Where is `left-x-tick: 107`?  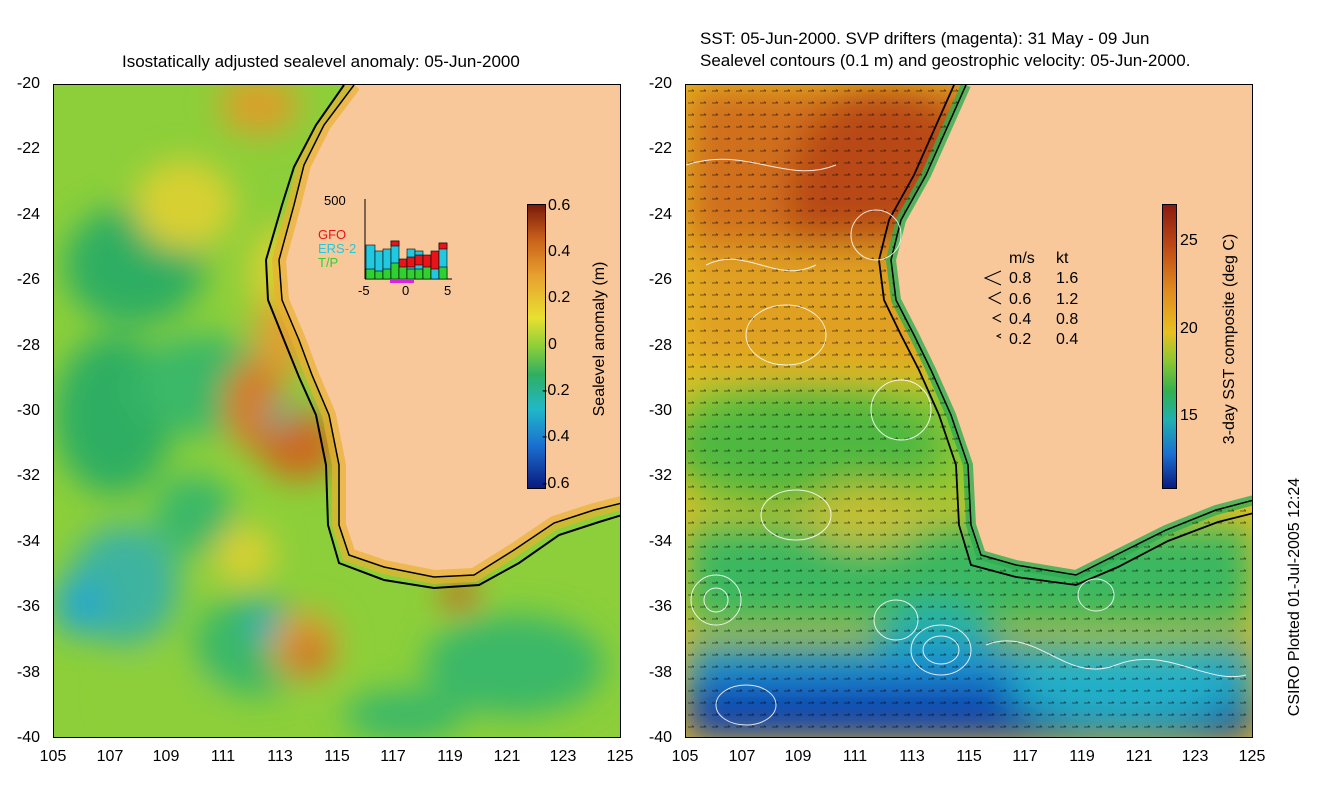 left-x-tick: 107 is located at coordinates (110, 756).